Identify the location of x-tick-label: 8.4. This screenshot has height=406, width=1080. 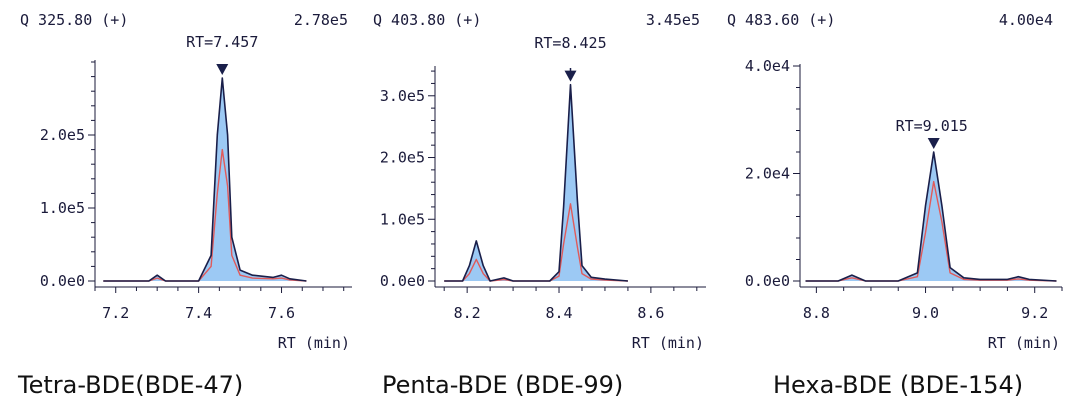
(558, 313).